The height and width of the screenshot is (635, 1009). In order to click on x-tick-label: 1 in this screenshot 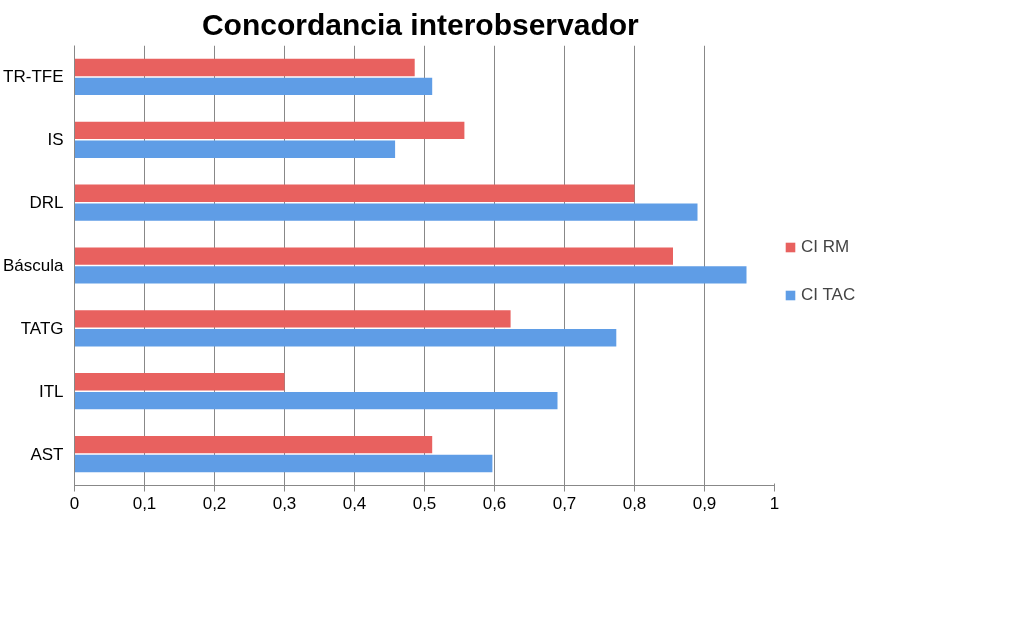, I will do `click(774, 503)`.